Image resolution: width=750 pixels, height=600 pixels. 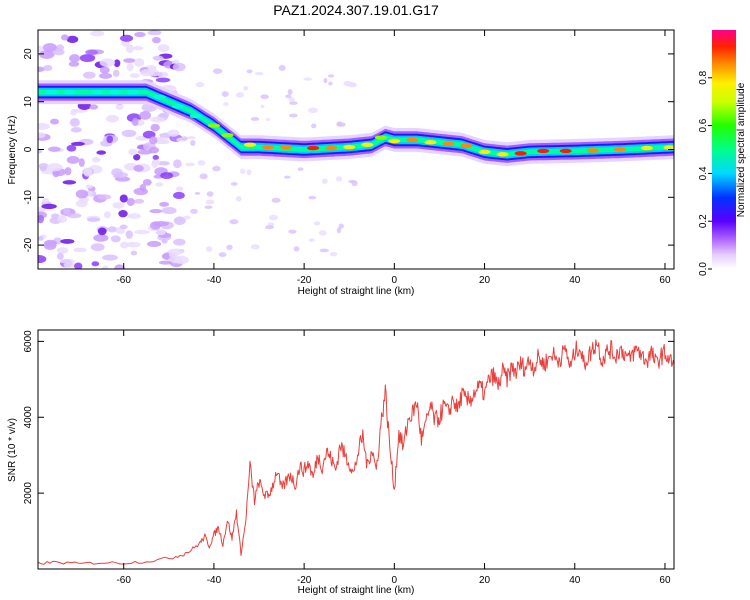 I want to click on x-tick-label: 60, so click(x=665, y=280).